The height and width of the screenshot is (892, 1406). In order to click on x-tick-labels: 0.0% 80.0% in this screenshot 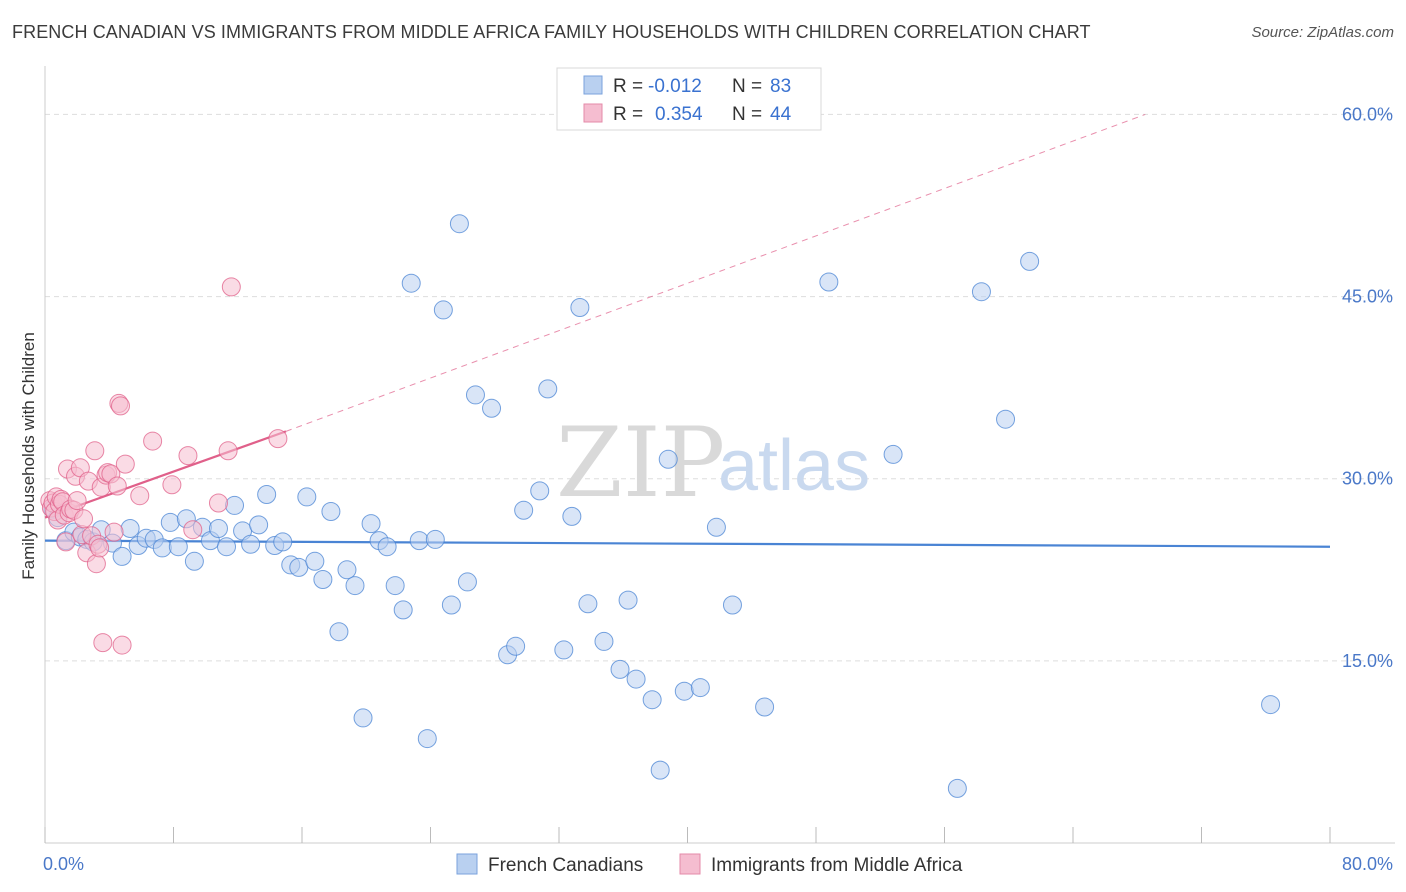, I will do `click(718, 864)`.